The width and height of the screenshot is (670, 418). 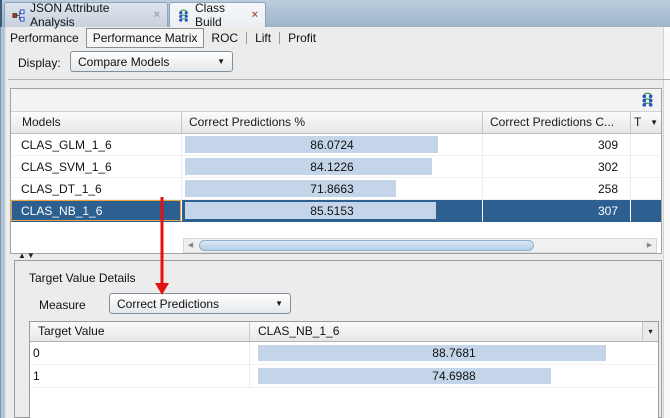 I want to click on count-cell: 302, so click(x=557, y=167).